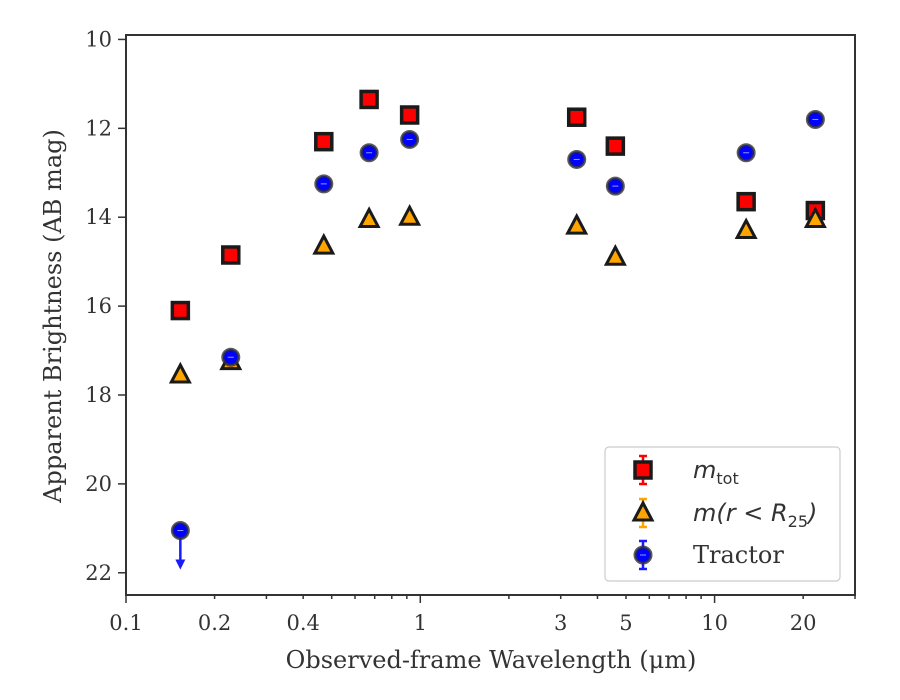  Describe the element at coordinates (482, 615) in the screenshot. I see `x-axis: 0.1 0.2 0.4 1 3 5 10 20` at that location.